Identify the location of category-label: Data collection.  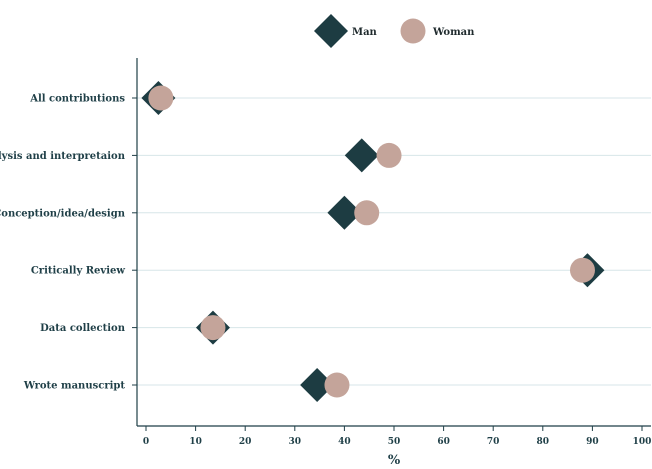
(83, 328).